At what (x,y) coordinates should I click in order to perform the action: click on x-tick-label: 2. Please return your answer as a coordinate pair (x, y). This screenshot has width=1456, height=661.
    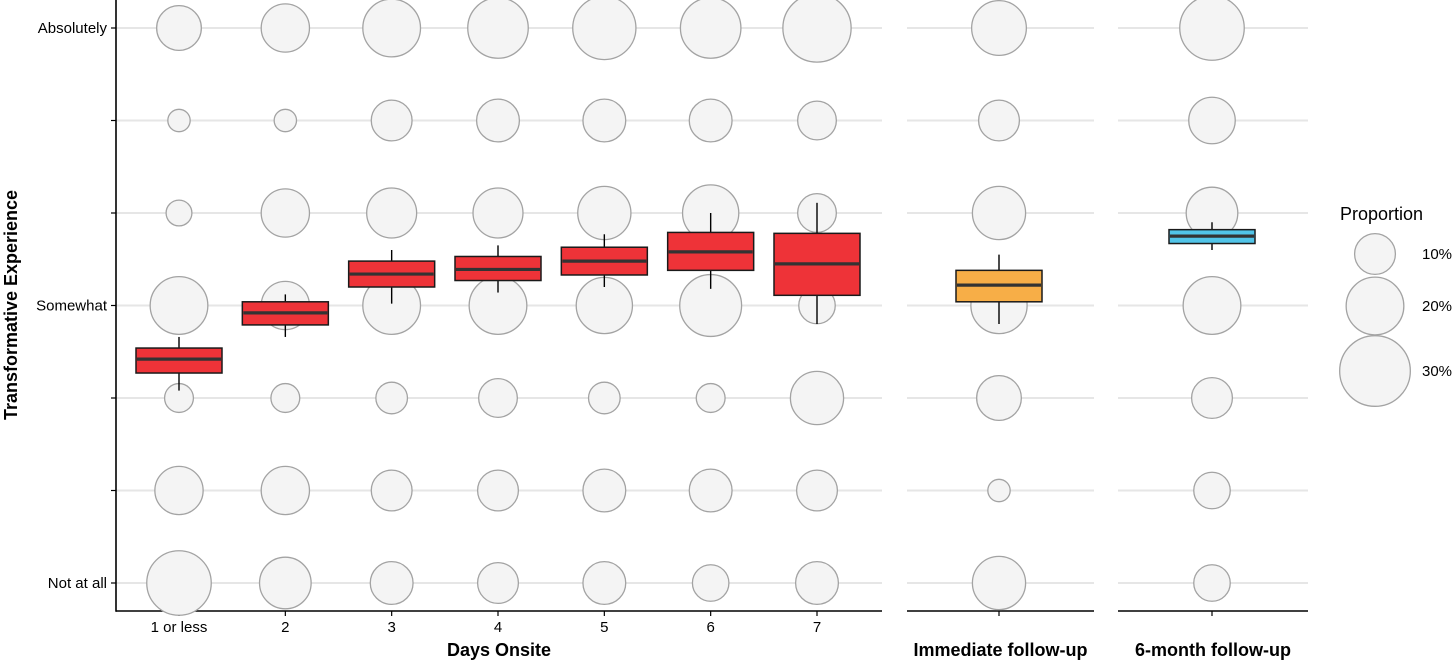
    Looking at the image, I should click on (285, 627).